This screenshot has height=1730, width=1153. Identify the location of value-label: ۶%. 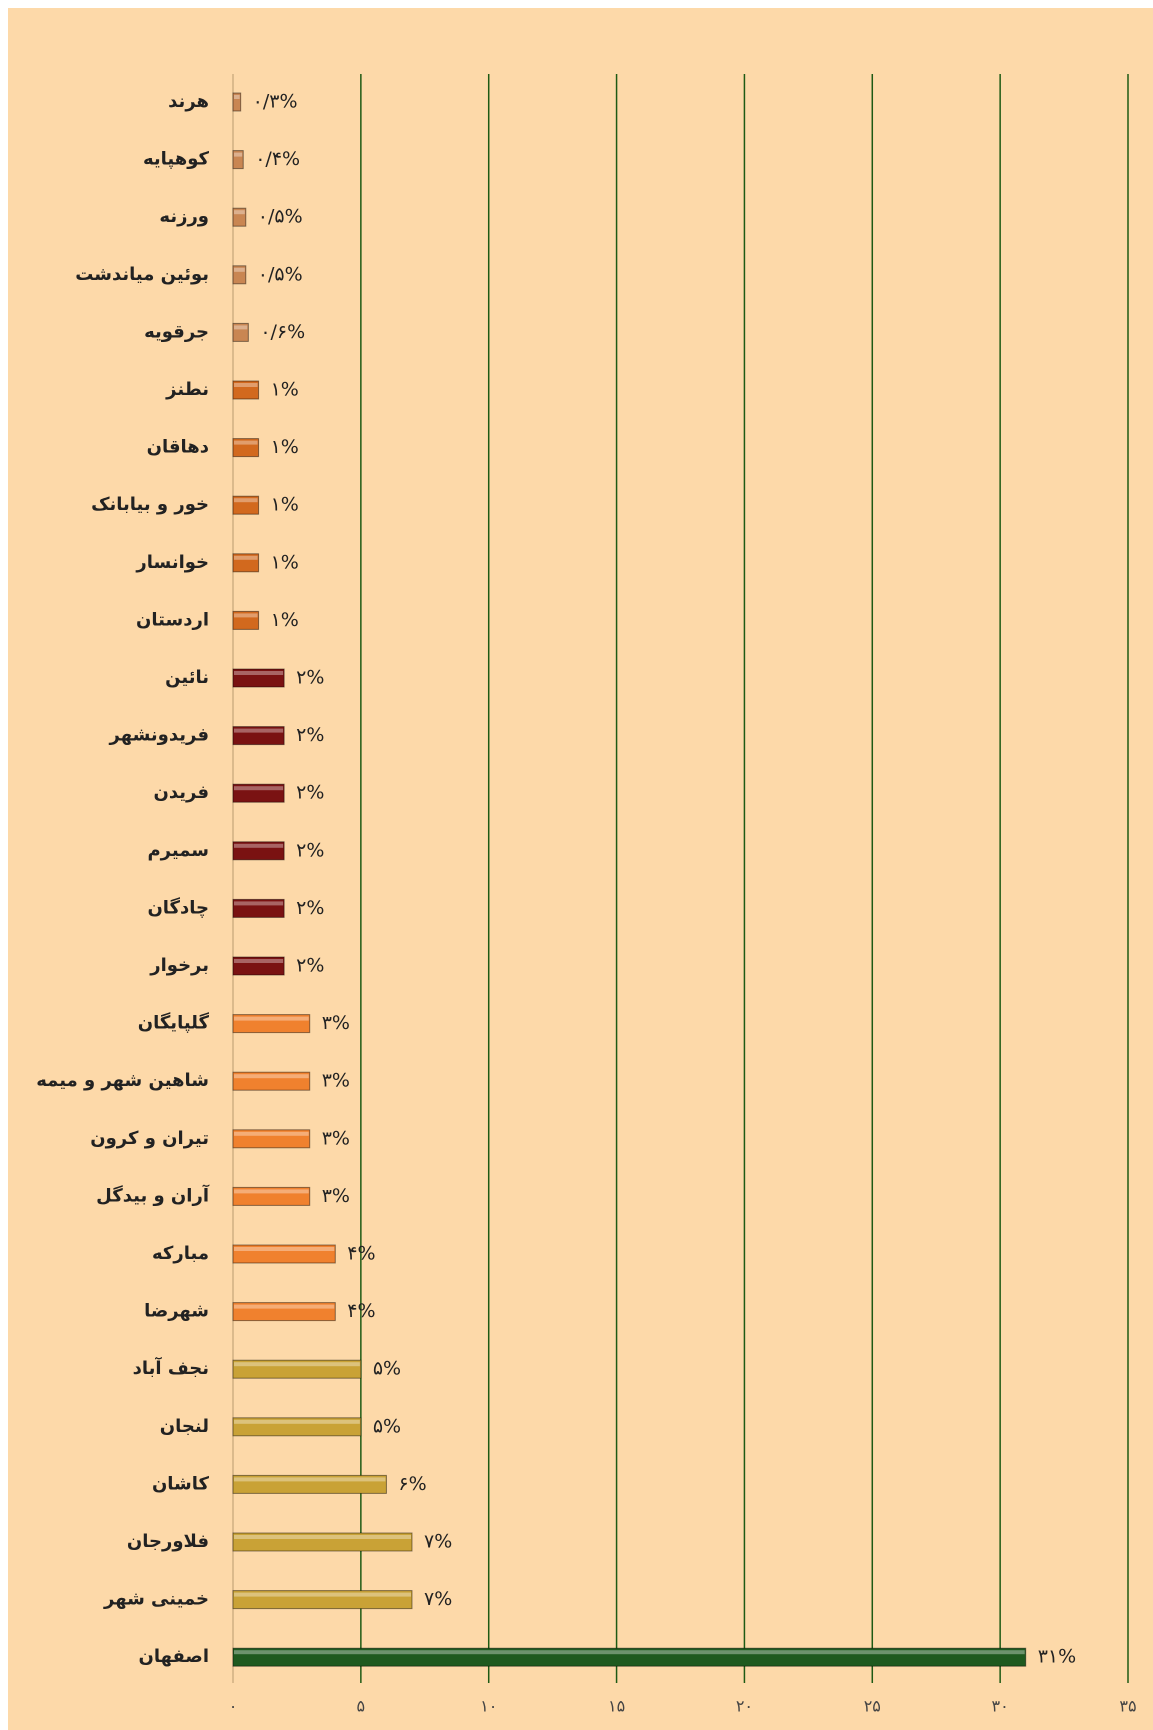
(412, 1484).